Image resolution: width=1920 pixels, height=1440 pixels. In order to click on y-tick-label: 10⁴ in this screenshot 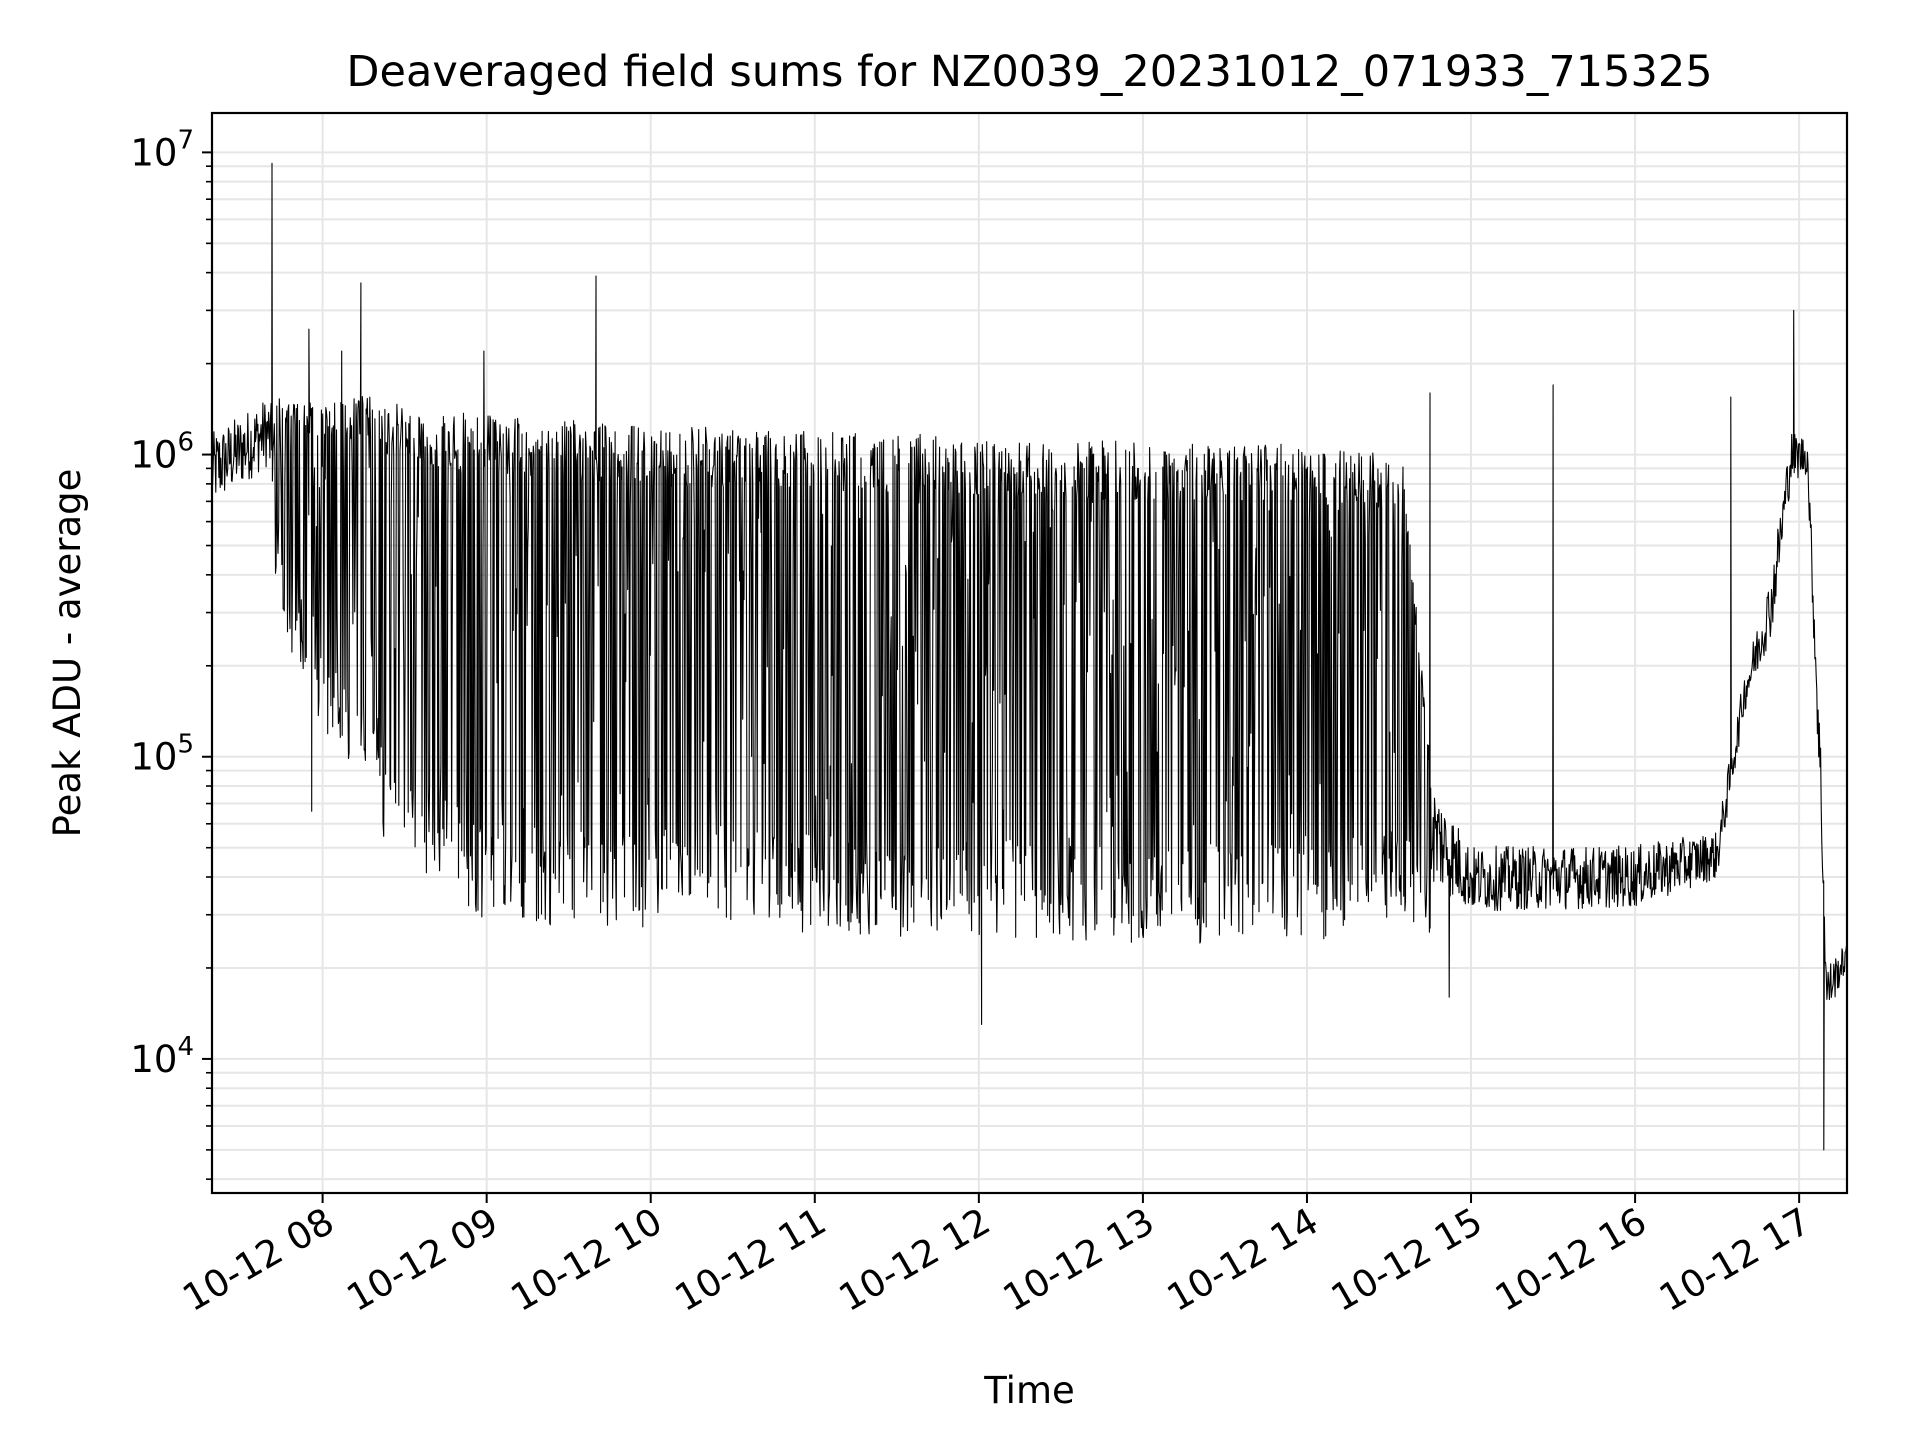, I will do `click(162, 1056)`.